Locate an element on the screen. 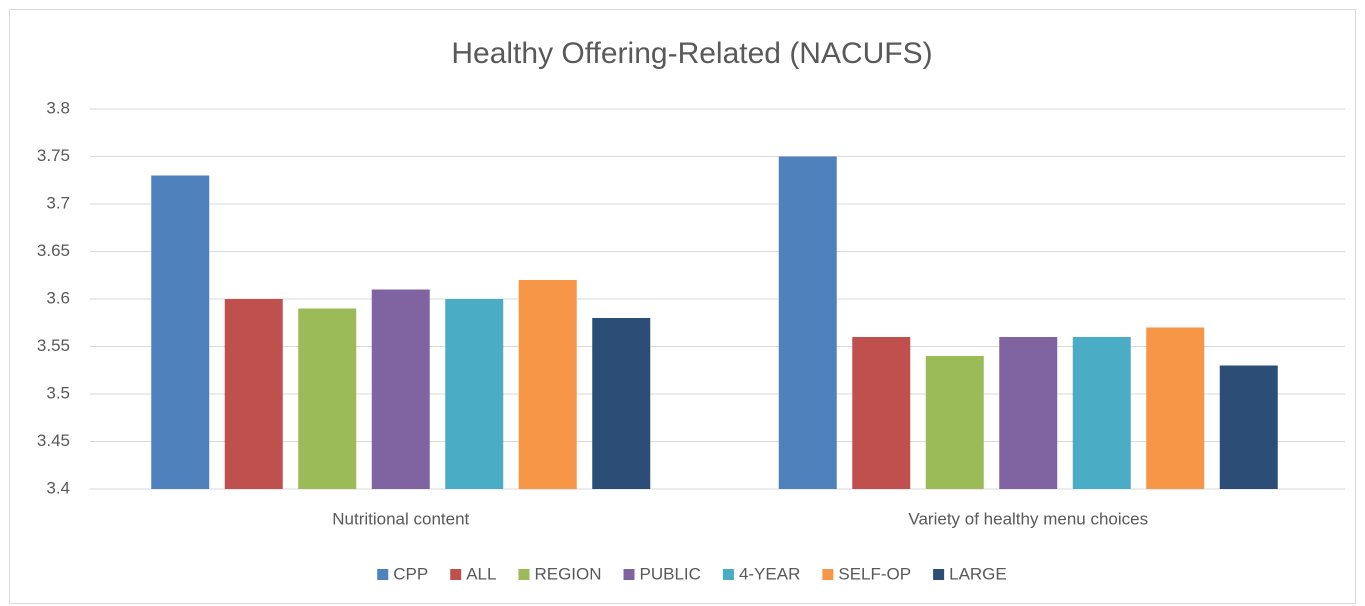 The width and height of the screenshot is (1365, 606). legend-label: REGION is located at coordinates (567, 573).